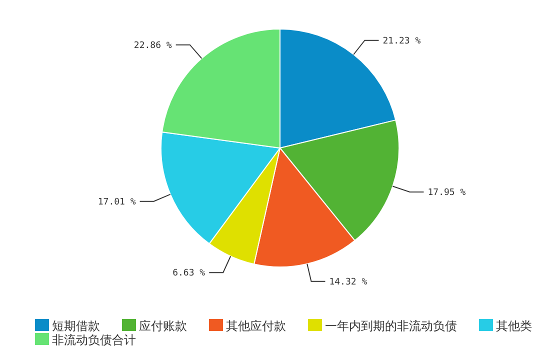 The height and width of the screenshot is (346, 560). What do you see at coordinates (256, 326) in the screenshot?
I see `legend-label: 其他应付款` at bounding box center [256, 326].